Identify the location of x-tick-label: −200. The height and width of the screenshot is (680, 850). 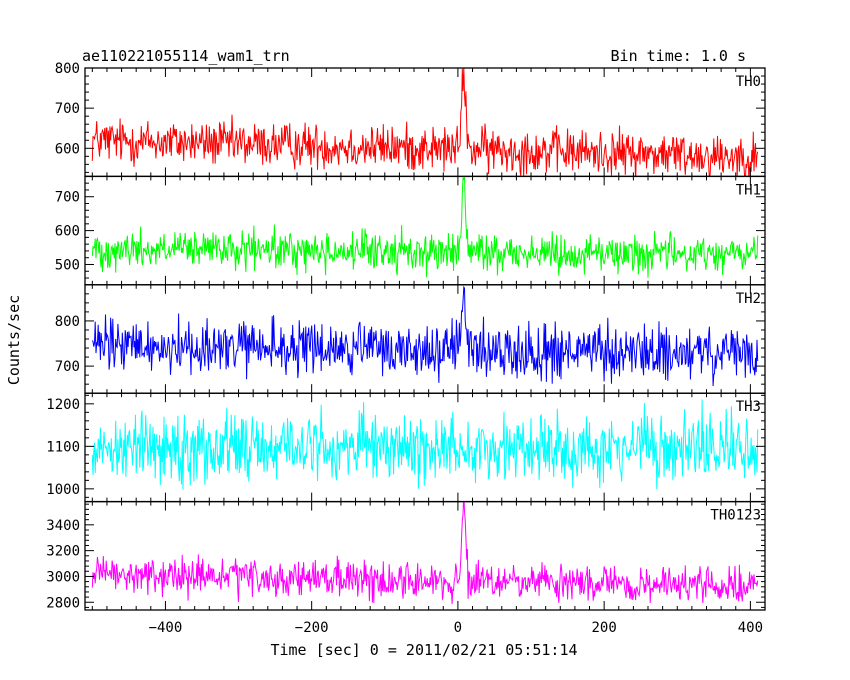
(312, 628).